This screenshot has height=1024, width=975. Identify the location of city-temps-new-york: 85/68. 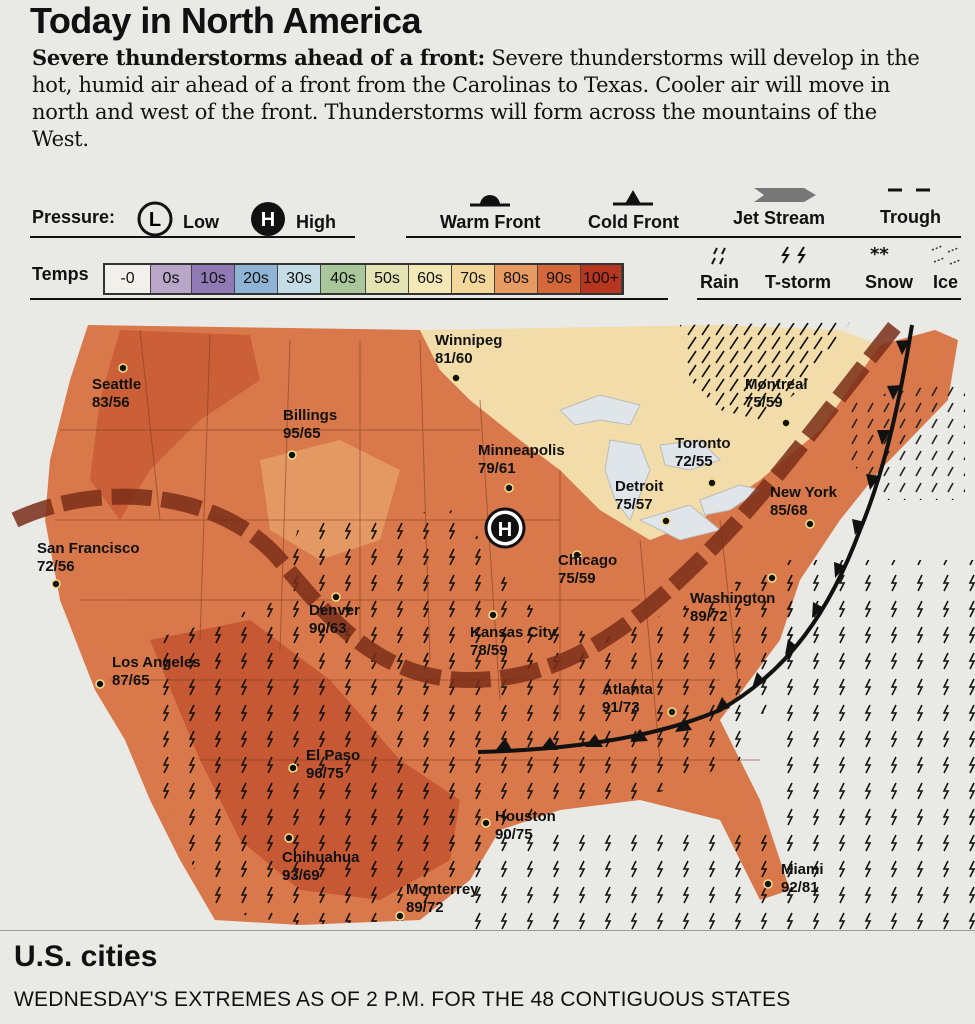
(789, 510).